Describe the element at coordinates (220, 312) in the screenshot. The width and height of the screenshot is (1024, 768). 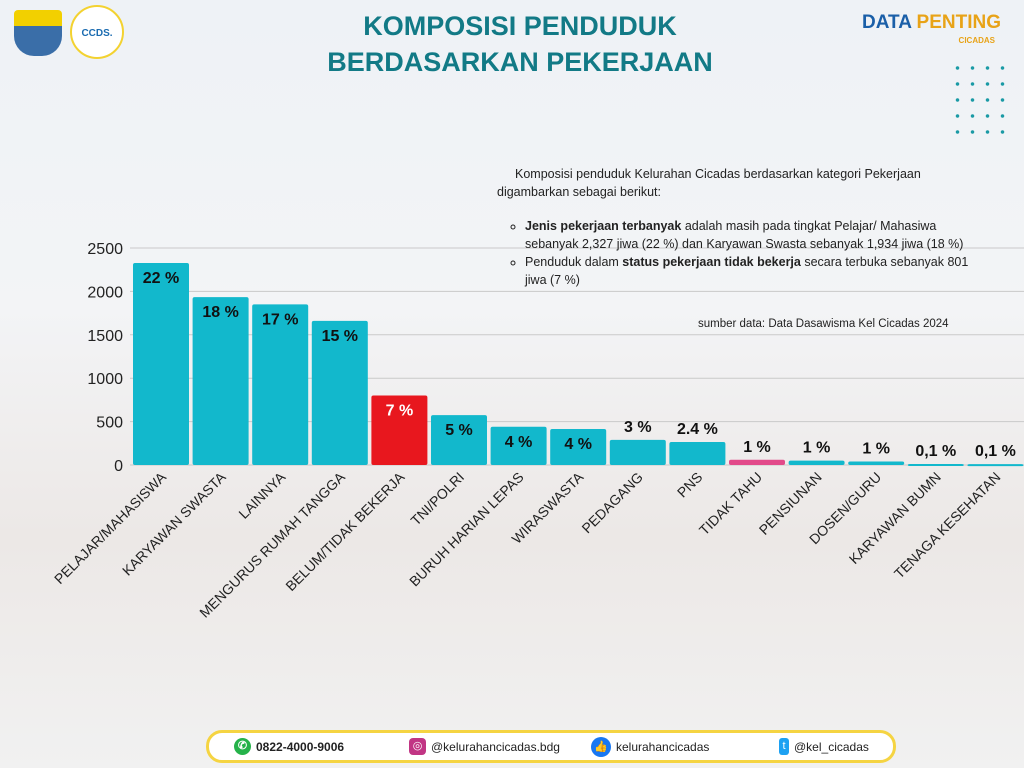
I see `data-label: 18 %` at that location.